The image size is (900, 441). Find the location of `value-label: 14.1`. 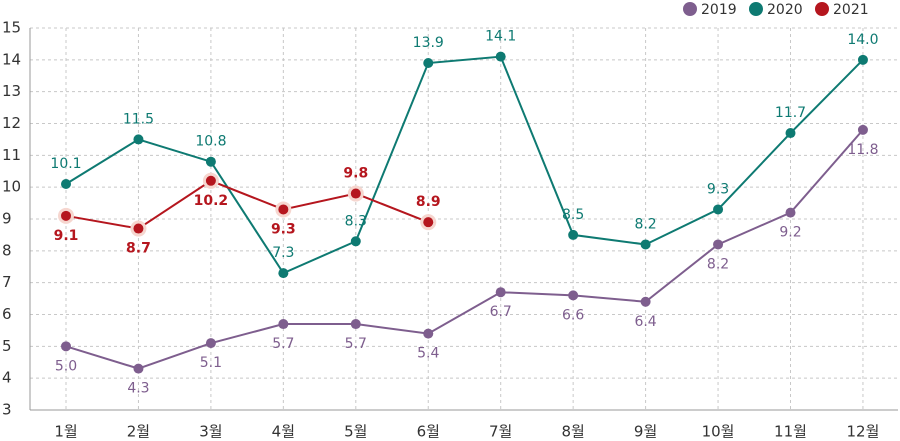

value-label: 14.1 is located at coordinates (500, 37).